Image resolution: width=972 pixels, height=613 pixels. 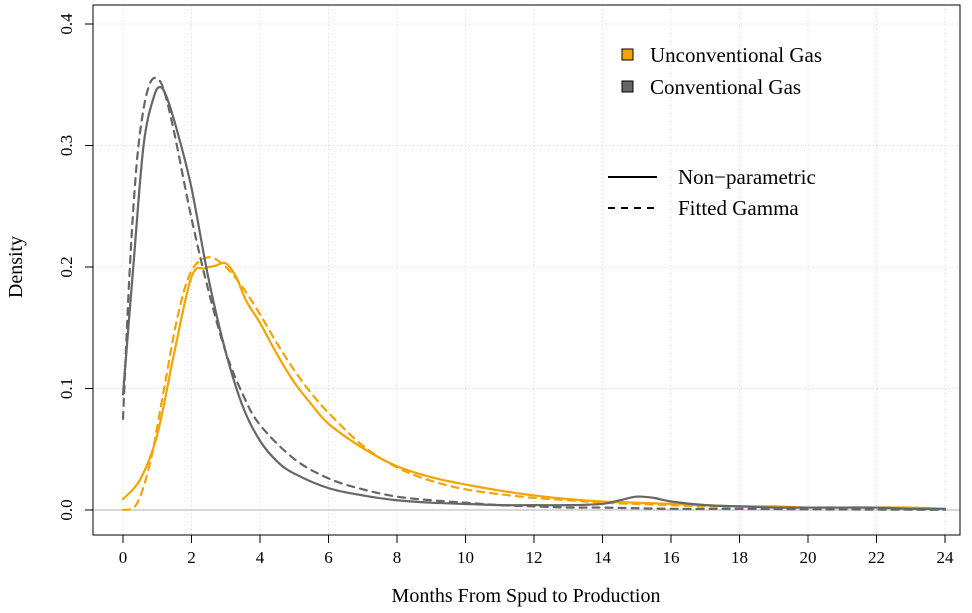 I want to click on x-tick-label: 24, so click(x=946, y=557).